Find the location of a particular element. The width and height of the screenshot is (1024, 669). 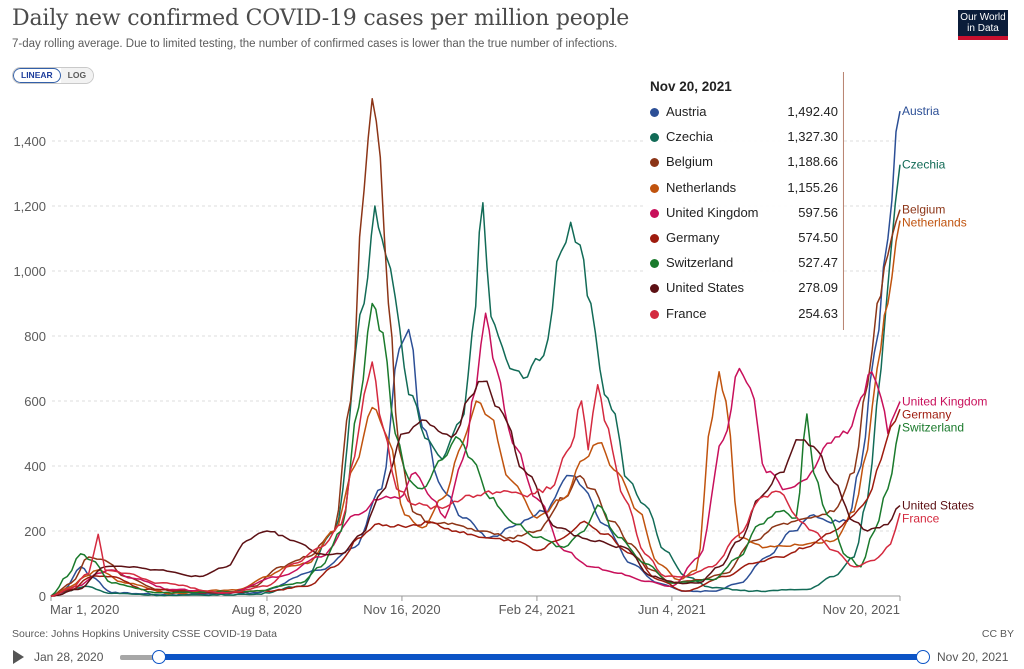

y-tick-label: 800 is located at coordinates (35, 336).